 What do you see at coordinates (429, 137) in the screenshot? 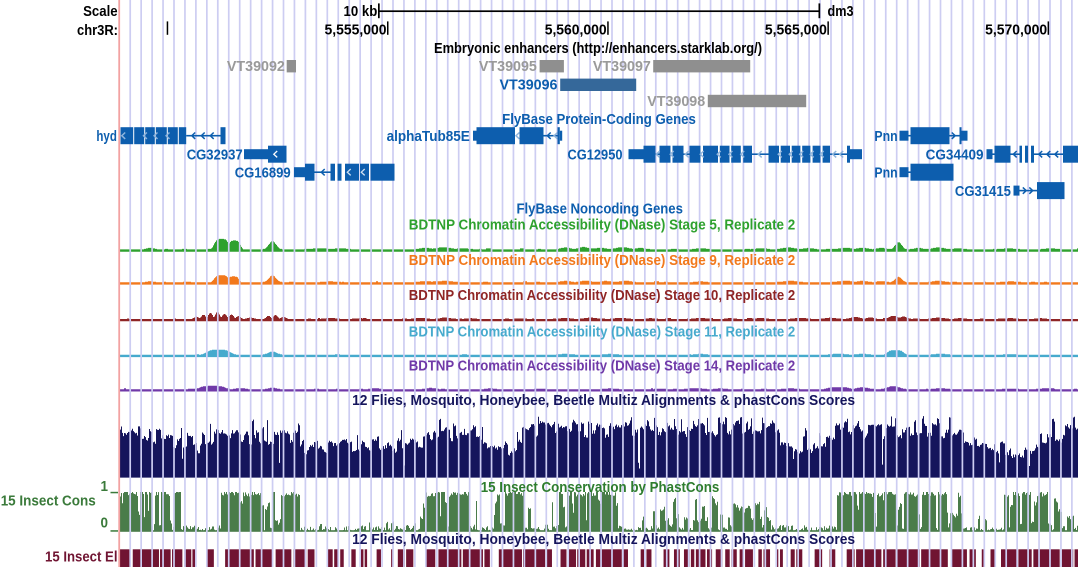
I see `svg-text: alphaTub85E` at bounding box center [429, 137].